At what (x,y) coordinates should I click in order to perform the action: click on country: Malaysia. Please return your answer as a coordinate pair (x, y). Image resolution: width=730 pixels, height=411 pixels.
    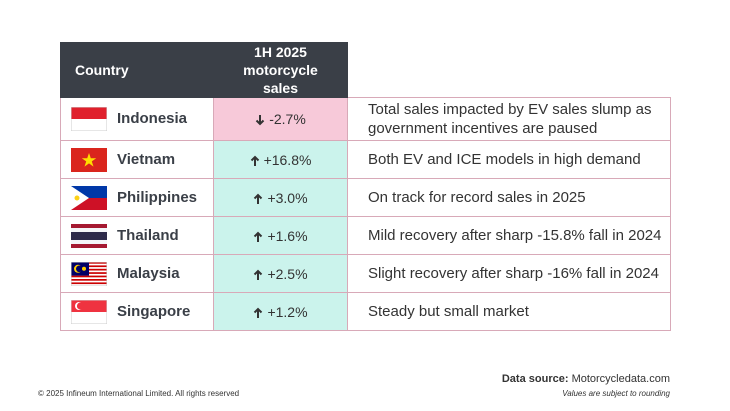
    Looking at the image, I should click on (148, 273).